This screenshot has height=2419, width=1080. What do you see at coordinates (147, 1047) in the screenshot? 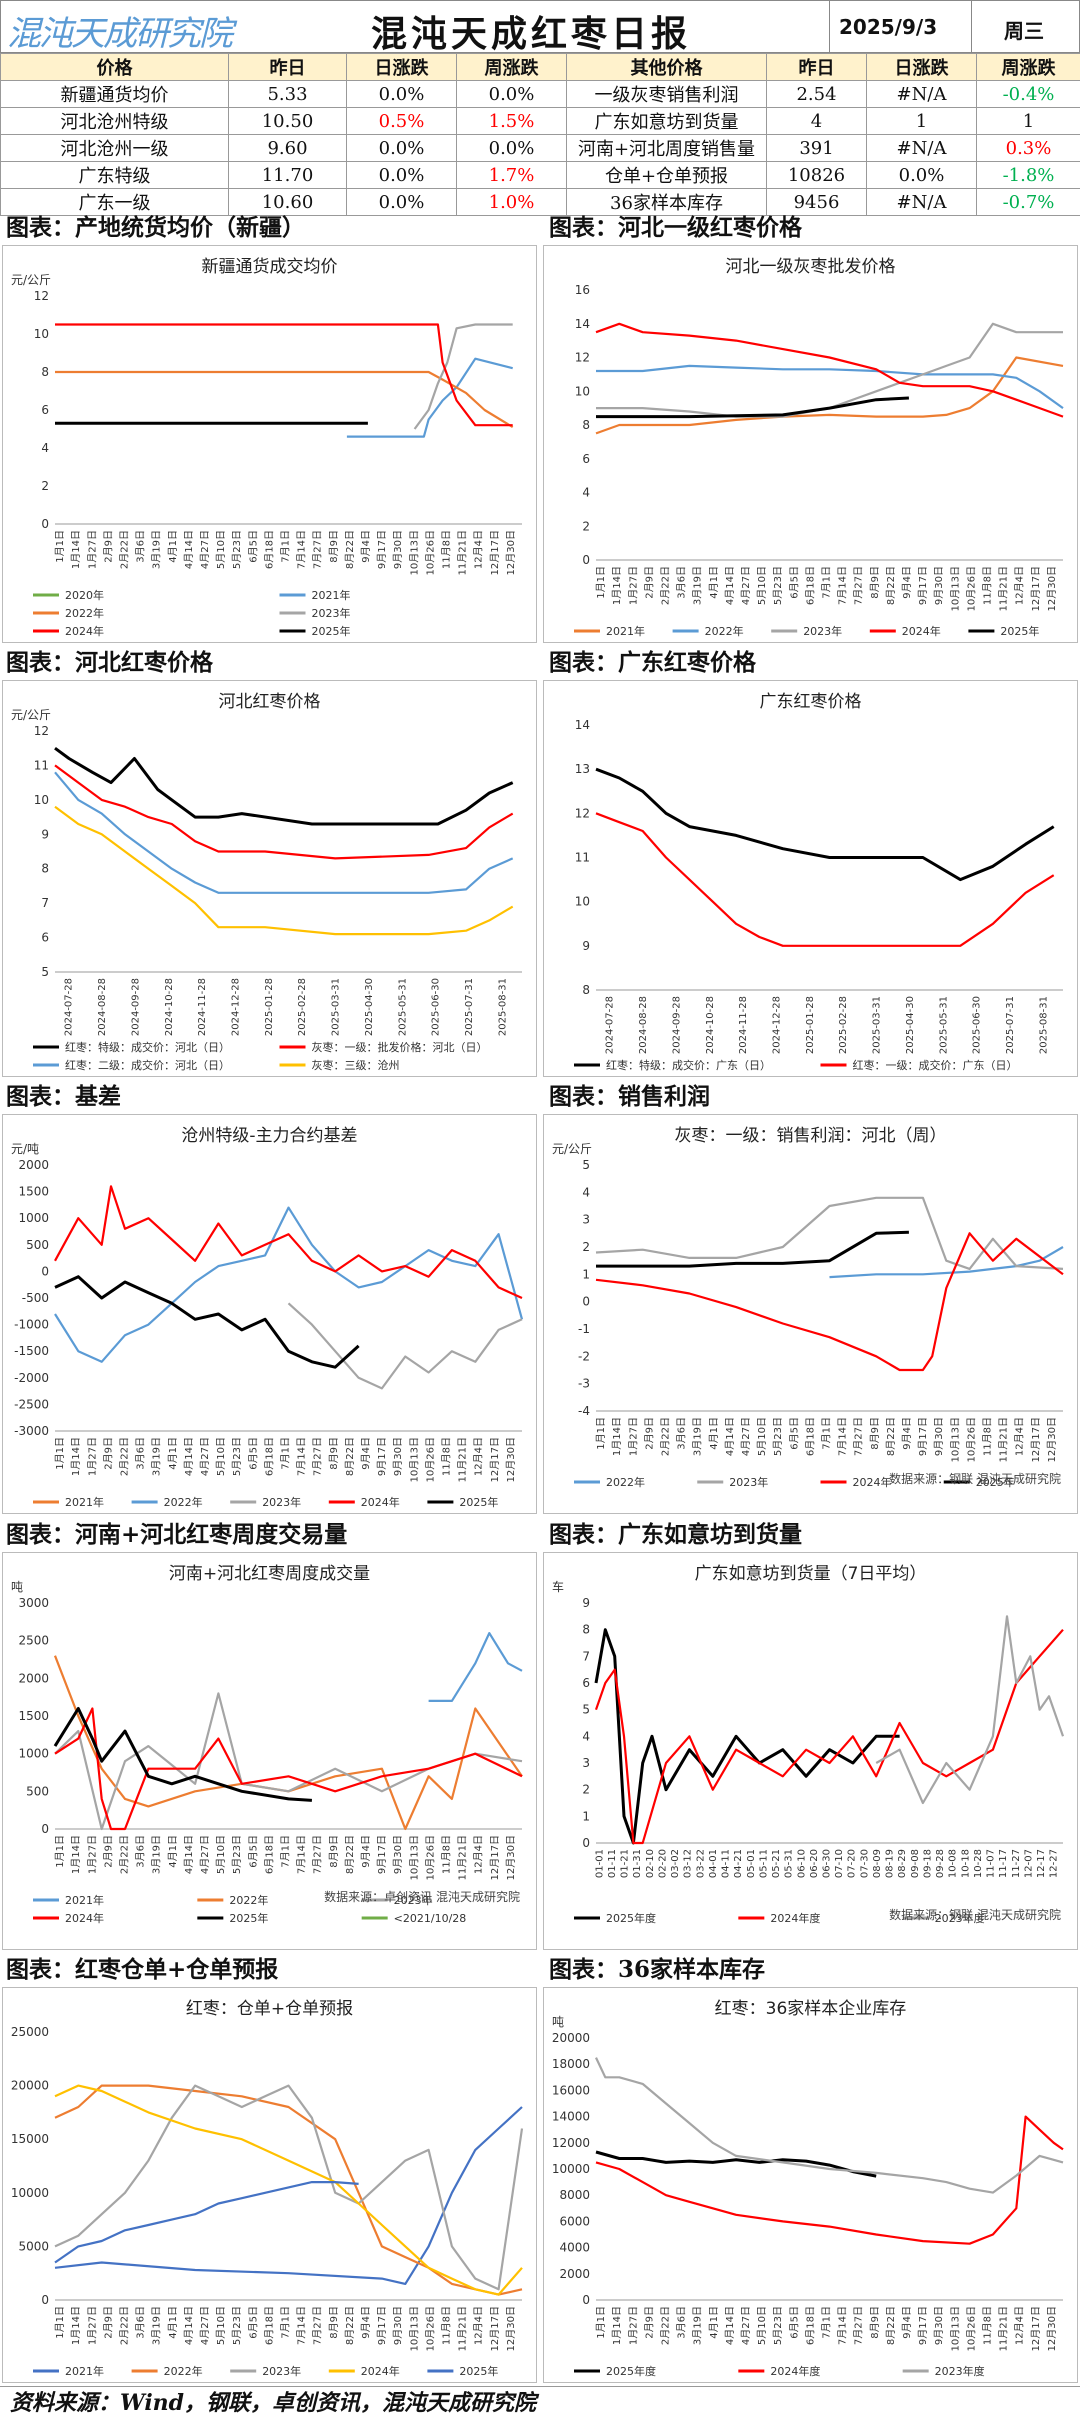
I see `legend-label: 红枣：特级：成交价：河北（日）` at bounding box center [147, 1047].